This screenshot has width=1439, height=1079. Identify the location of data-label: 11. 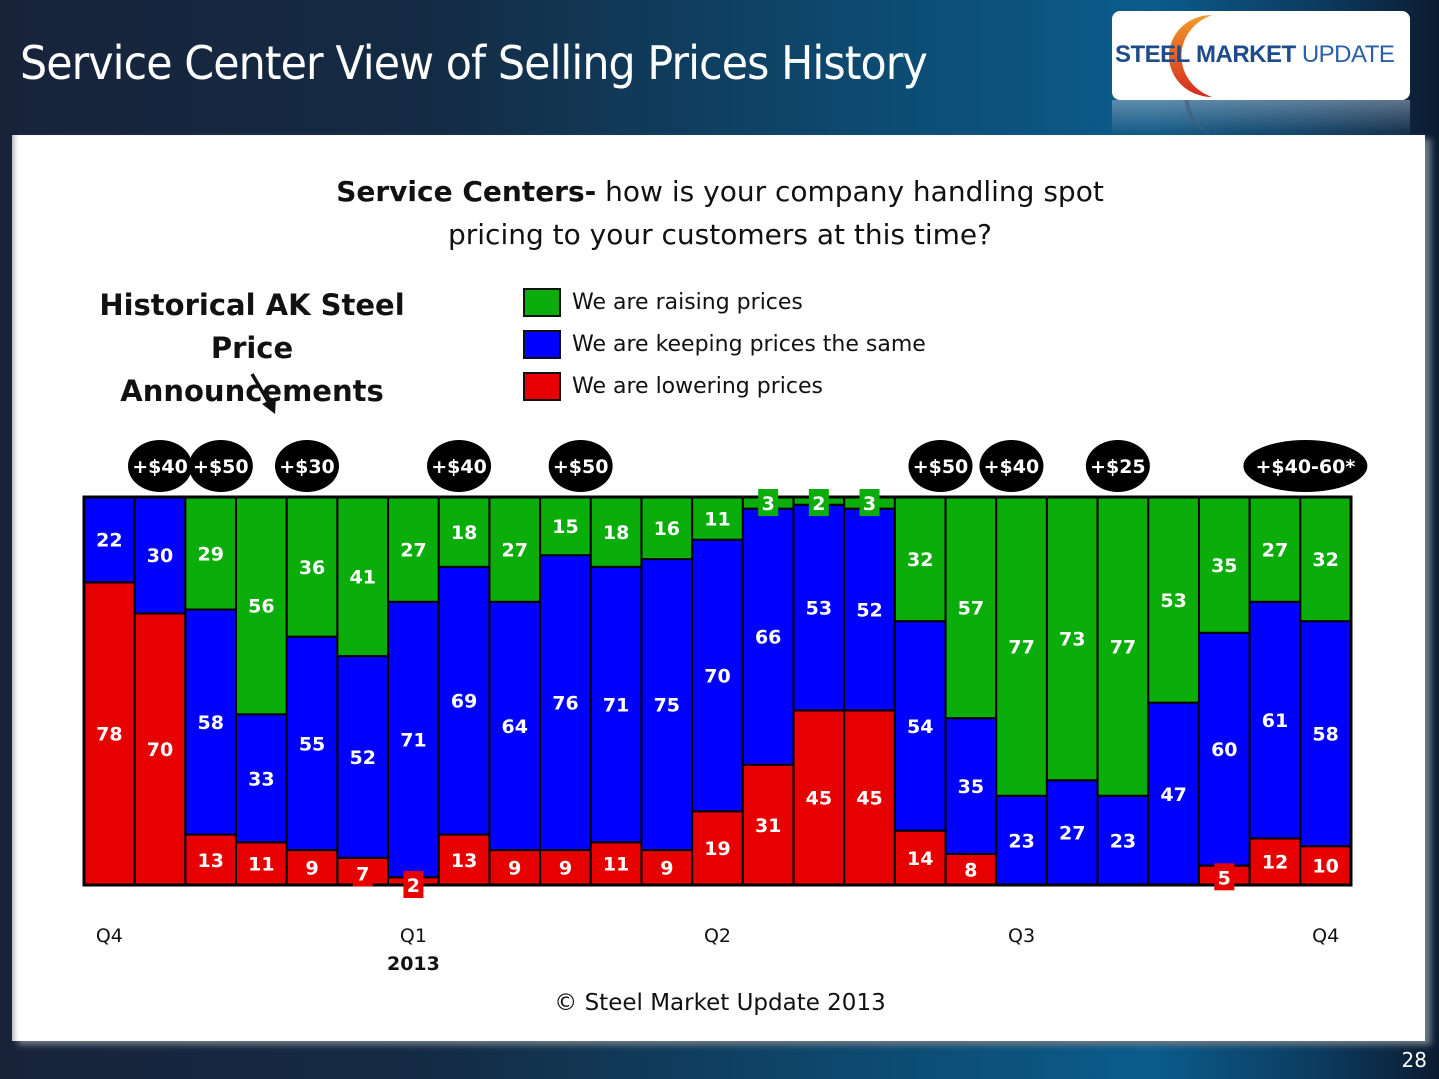
(717, 519).